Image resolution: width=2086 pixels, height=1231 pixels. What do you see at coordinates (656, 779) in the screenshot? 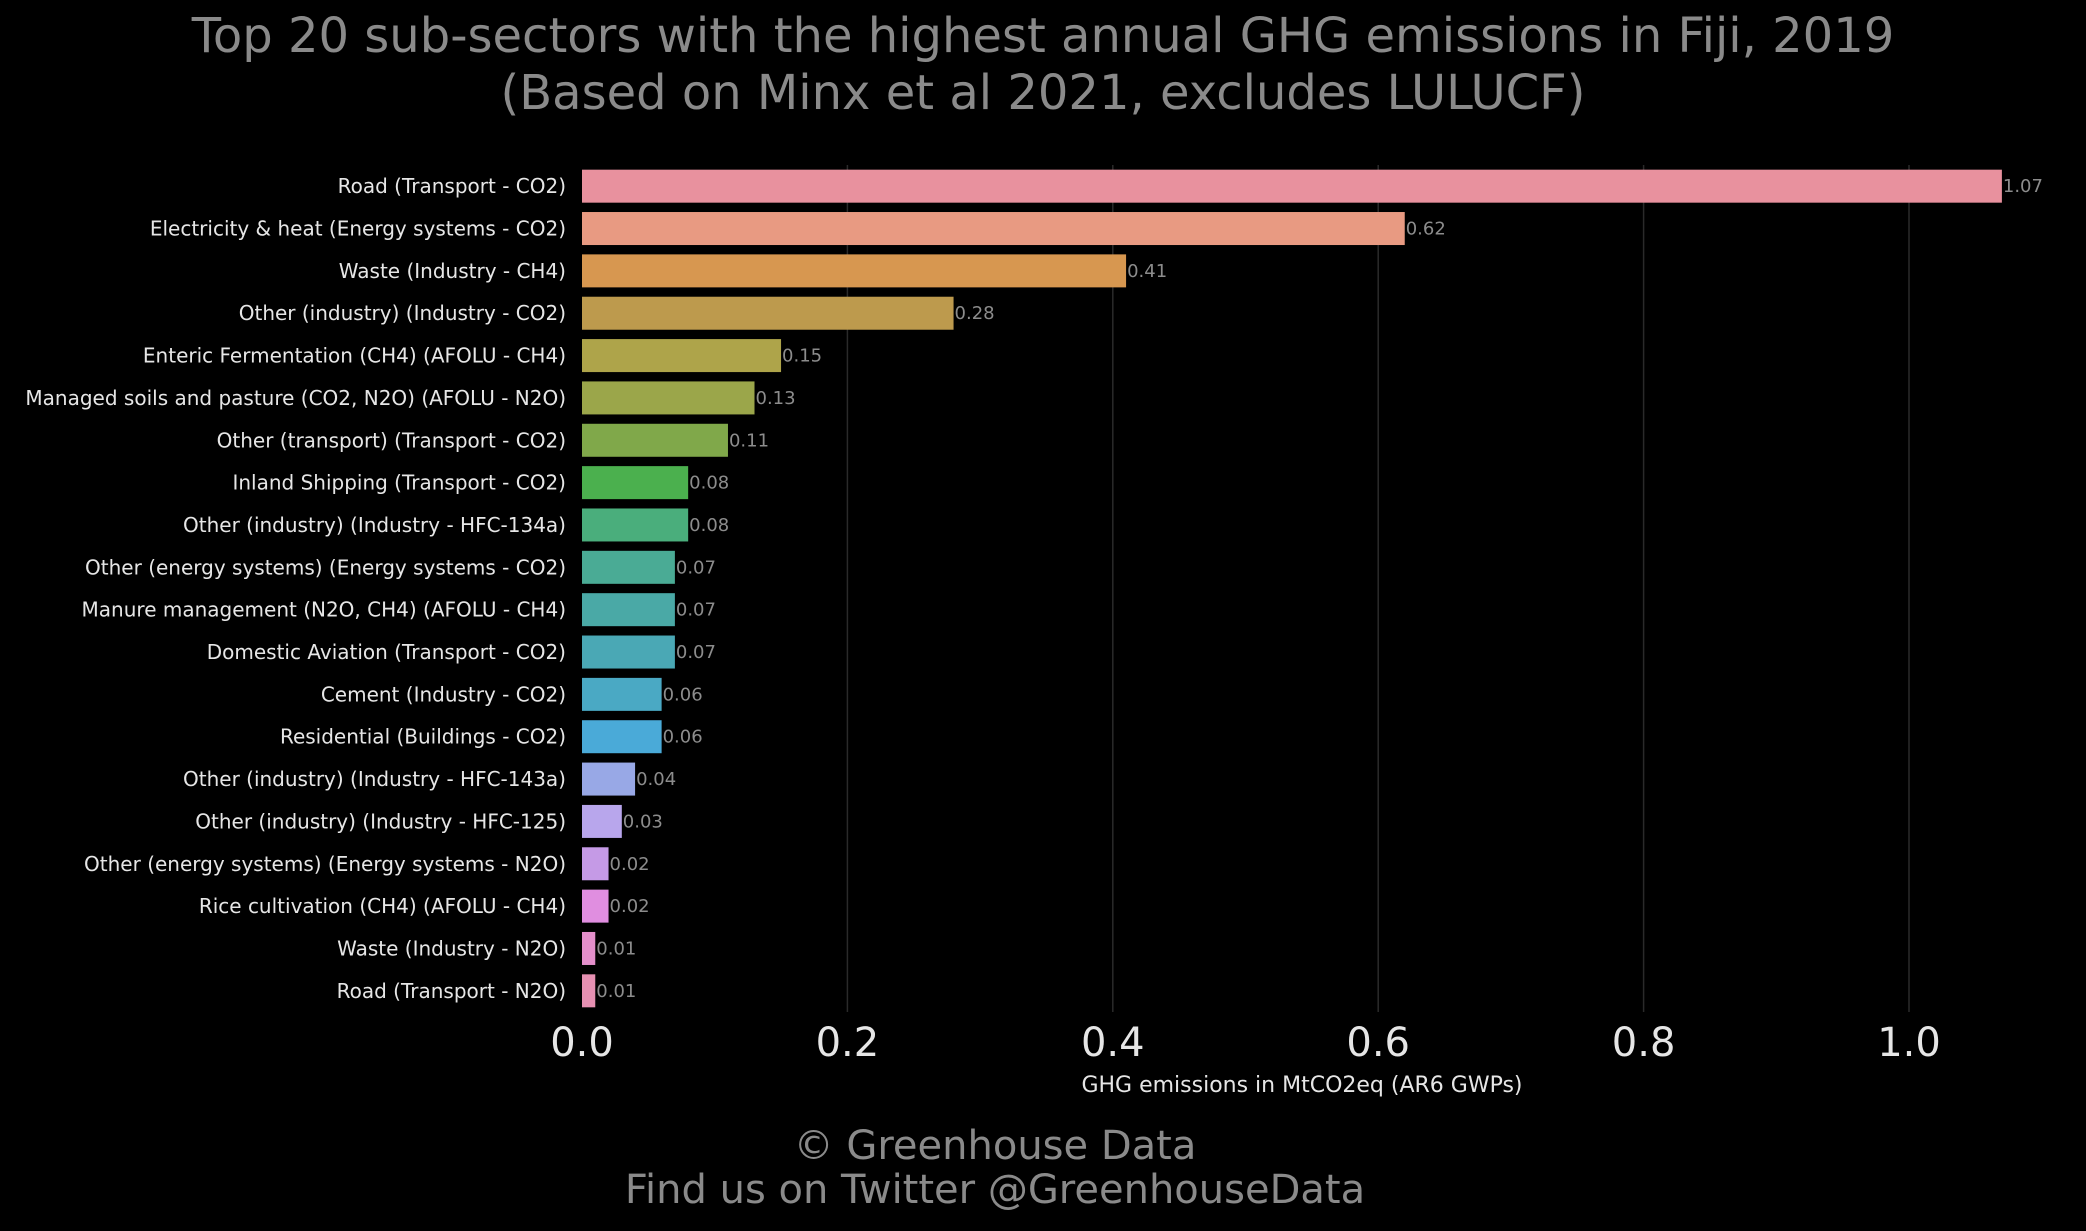
I see `value-label: 0.04` at bounding box center [656, 779].